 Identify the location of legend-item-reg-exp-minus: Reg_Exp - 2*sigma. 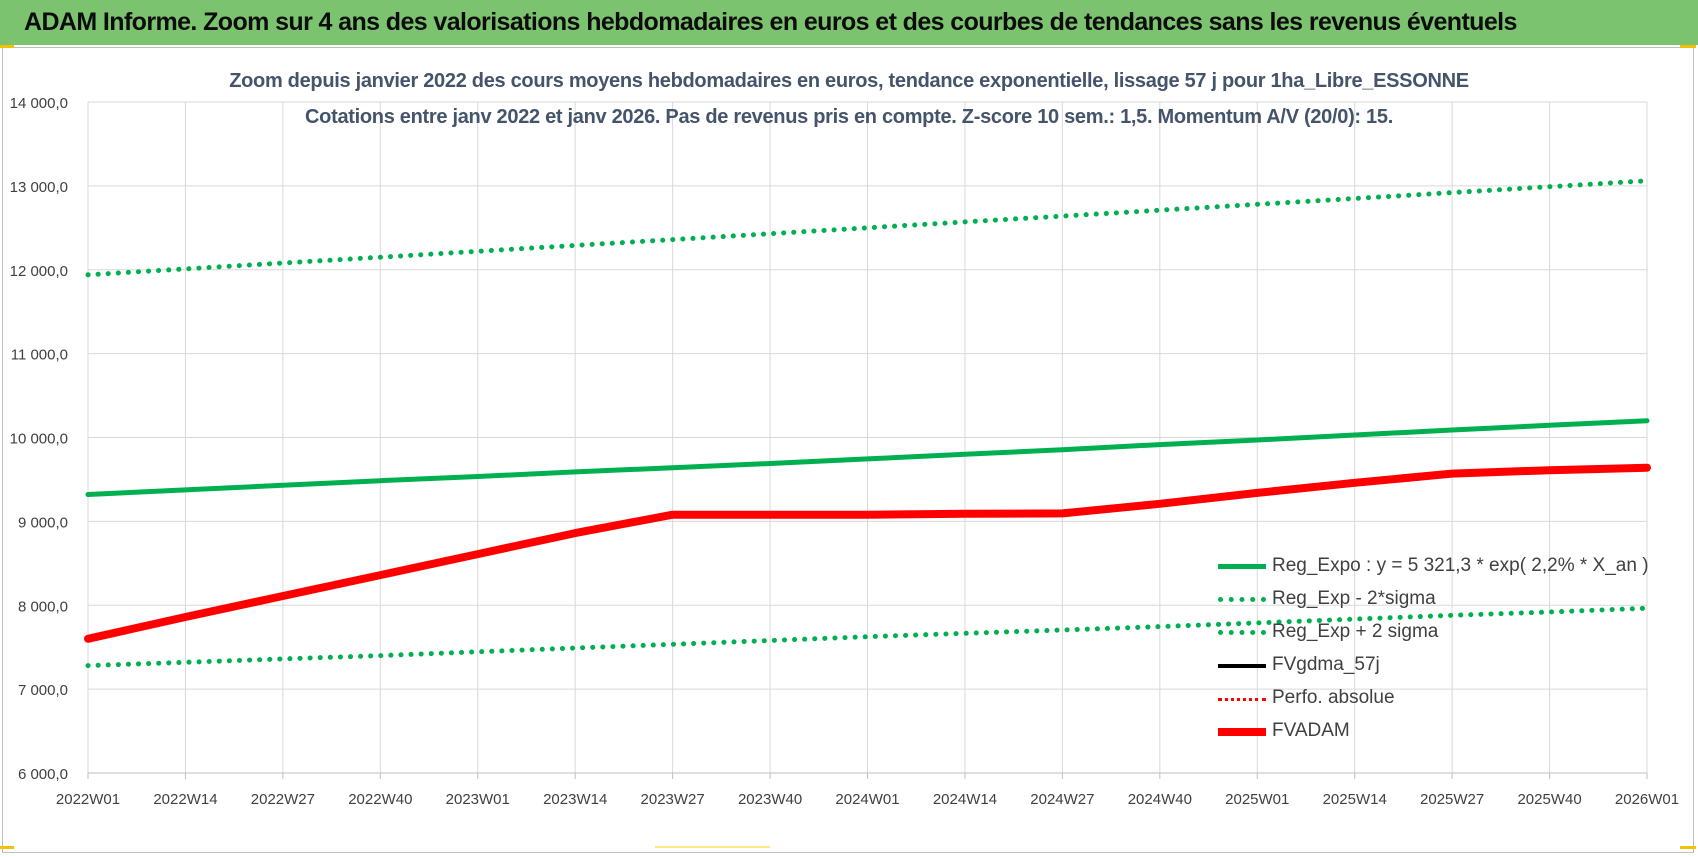
(1448, 601).